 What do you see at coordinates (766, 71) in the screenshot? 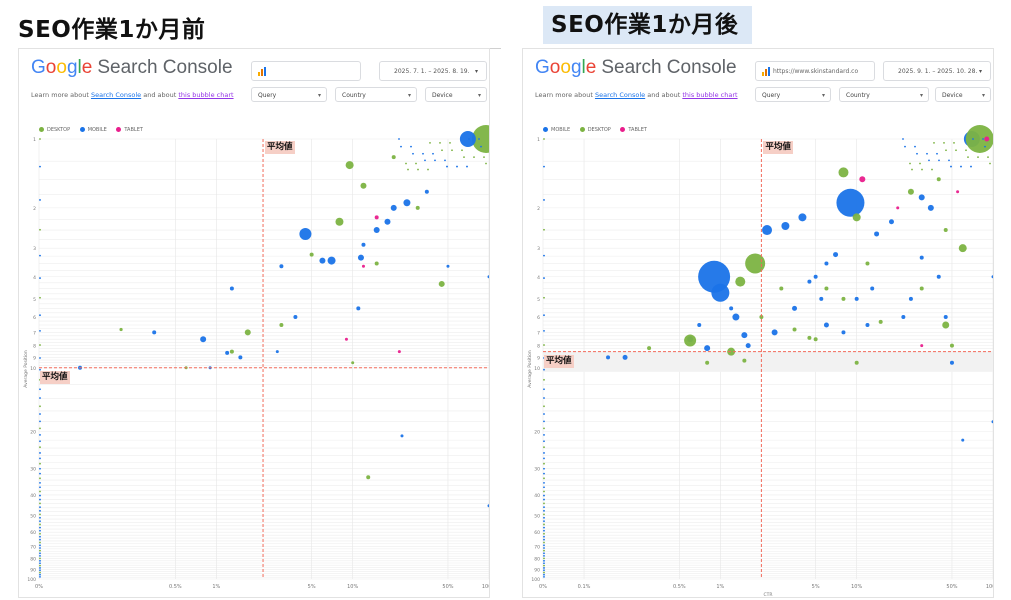
I see `analytics-icon` at bounding box center [766, 71].